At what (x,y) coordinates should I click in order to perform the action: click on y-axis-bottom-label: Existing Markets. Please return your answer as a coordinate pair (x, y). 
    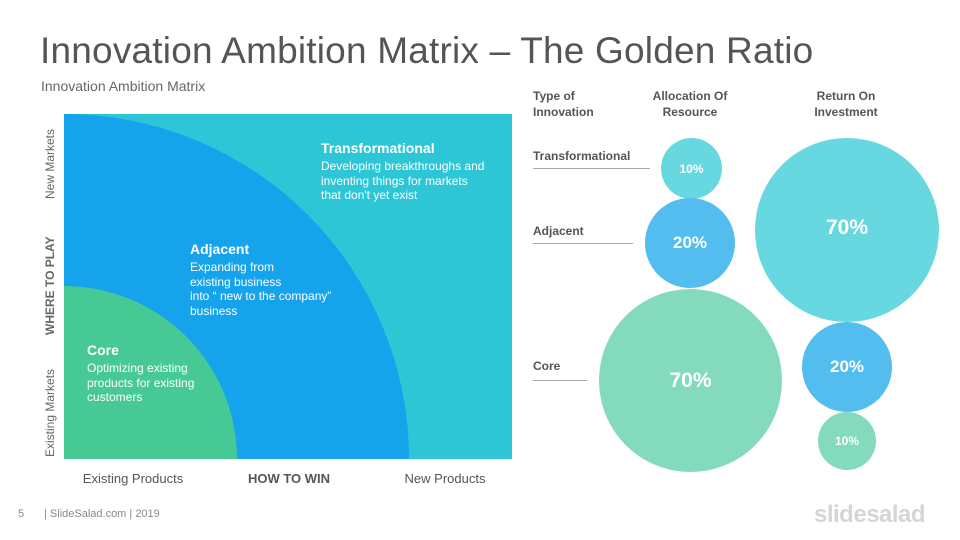
    Looking at the image, I should click on (50, 412).